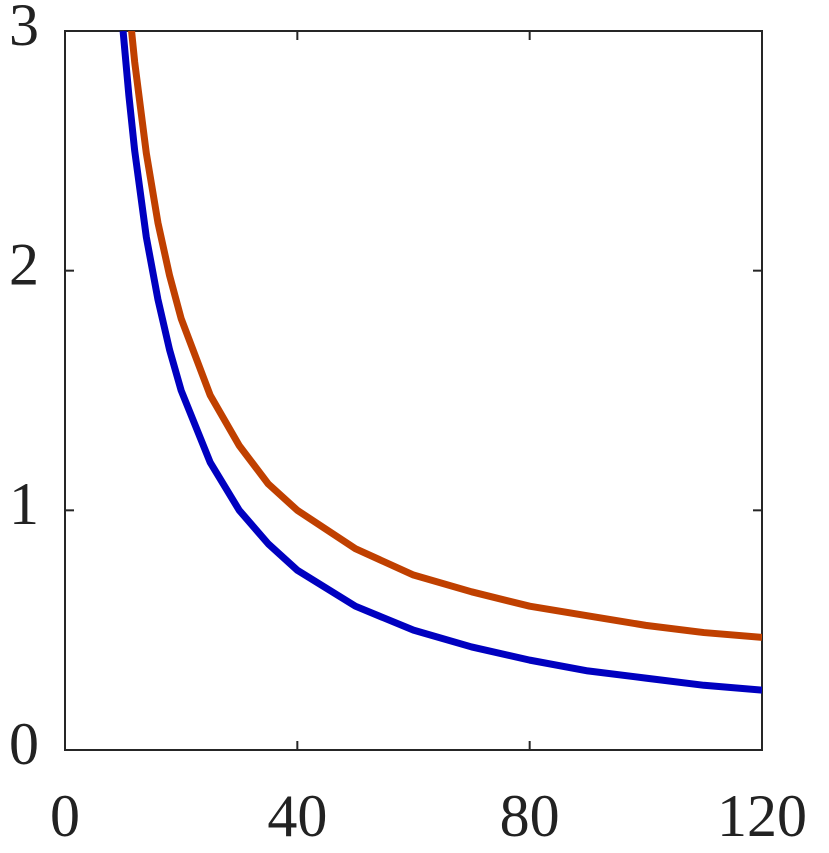 The width and height of the screenshot is (829, 853). I want to click on y-tick-label: 0, so click(24, 744).